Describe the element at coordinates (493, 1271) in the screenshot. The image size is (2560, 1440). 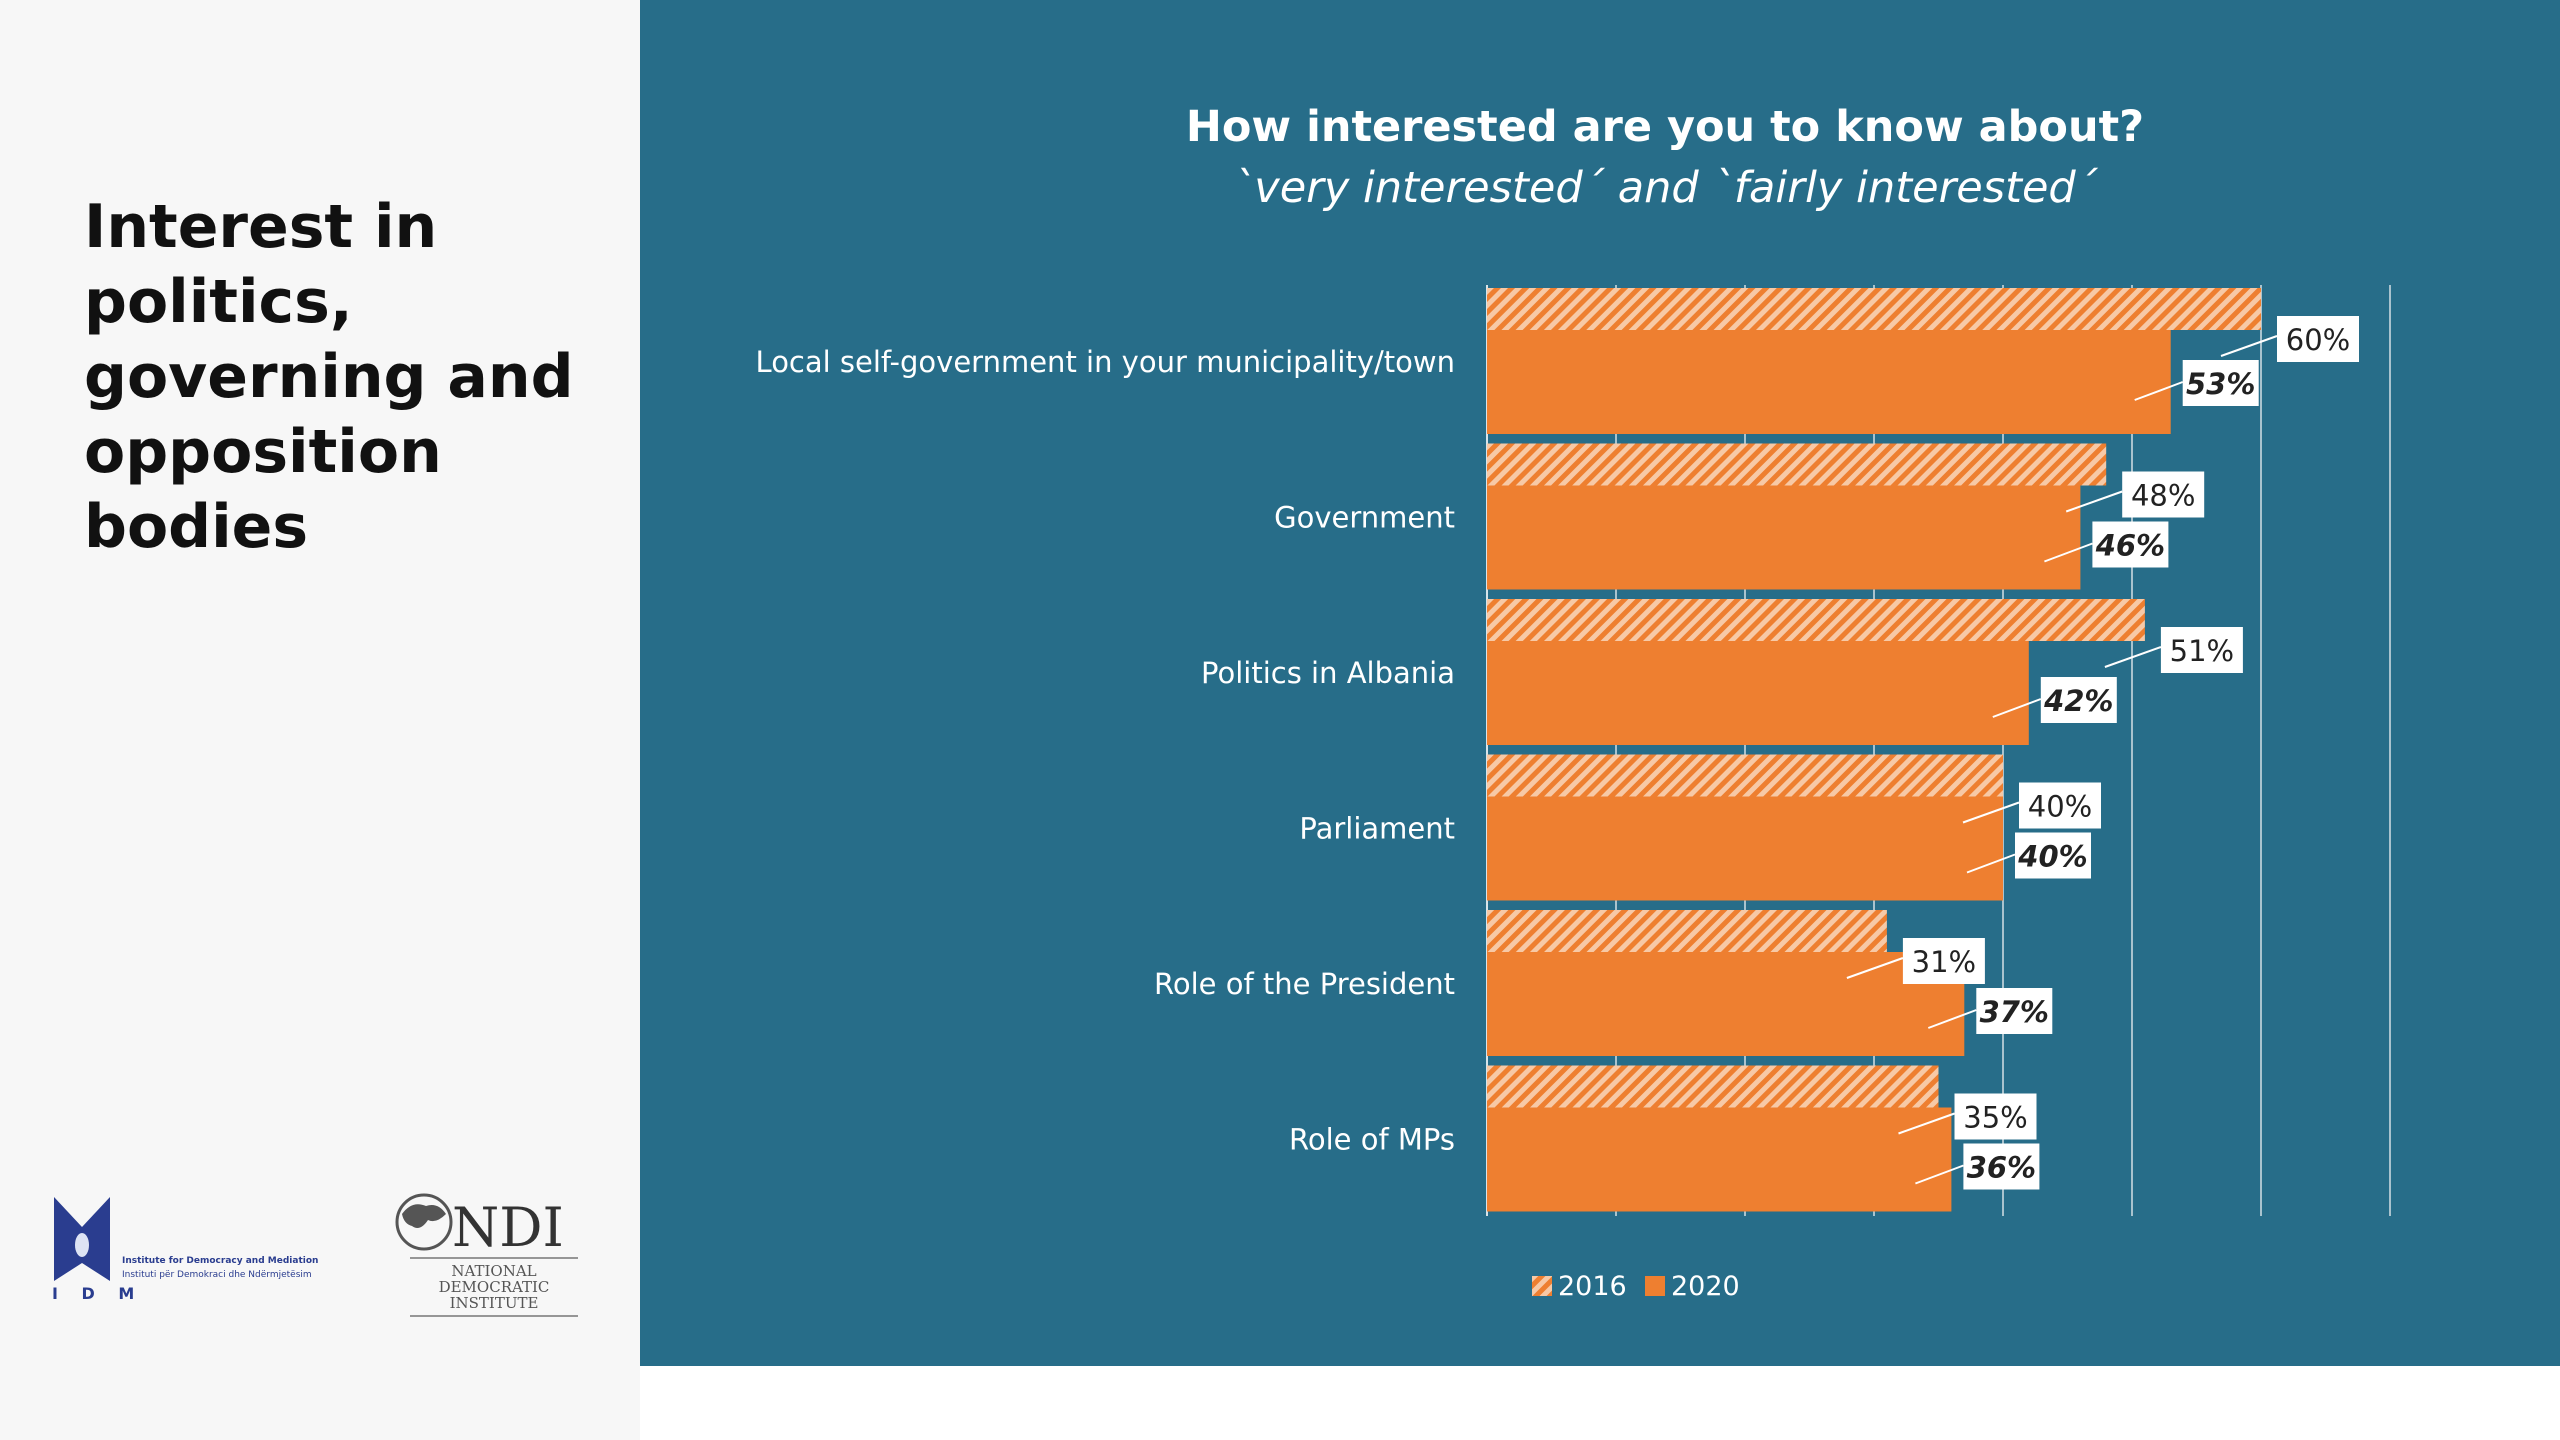
I see `ndi-logo-line1: NATIONAL` at that location.